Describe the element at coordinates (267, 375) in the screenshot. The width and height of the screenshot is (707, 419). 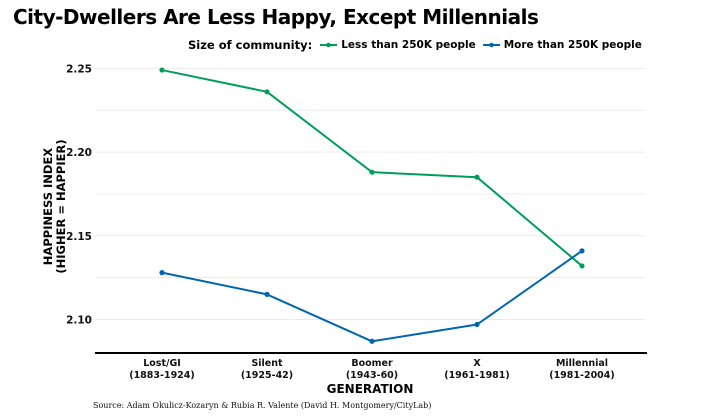
I see `x-tick-sublabel: (1925-42)` at that location.